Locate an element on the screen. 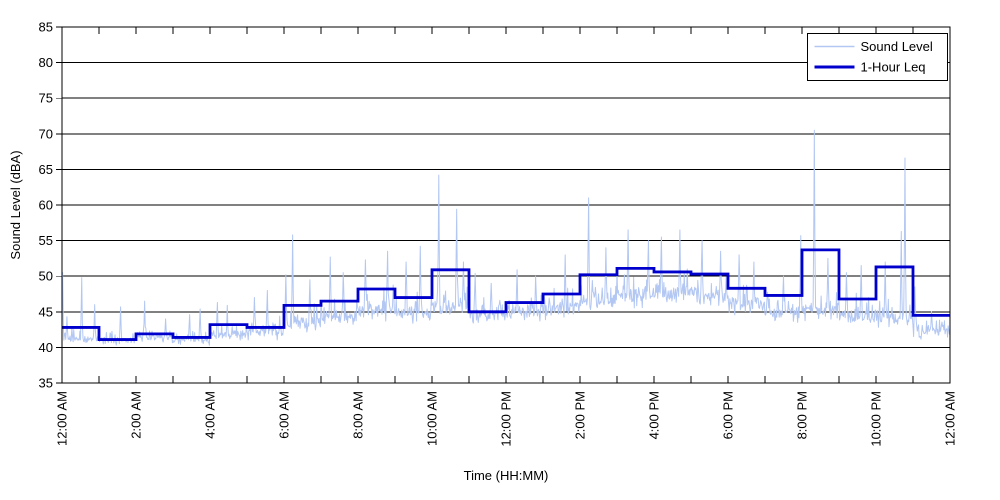 The width and height of the screenshot is (1000, 500). x-tick-label: 2:00 AM is located at coordinates (136, 415).